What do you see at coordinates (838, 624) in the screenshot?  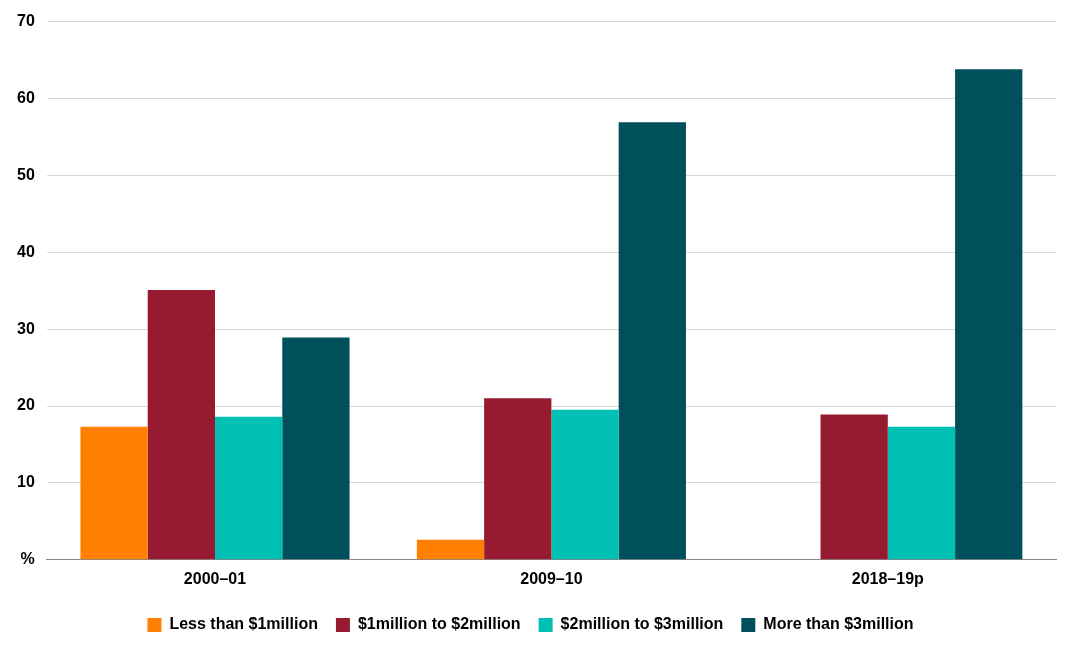 I see `legend-label: More than $3million` at bounding box center [838, 624].